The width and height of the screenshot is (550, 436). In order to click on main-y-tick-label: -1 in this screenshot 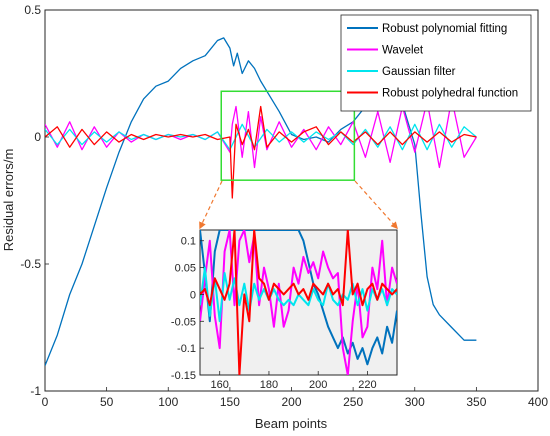, I will do `click(35, 391)`.